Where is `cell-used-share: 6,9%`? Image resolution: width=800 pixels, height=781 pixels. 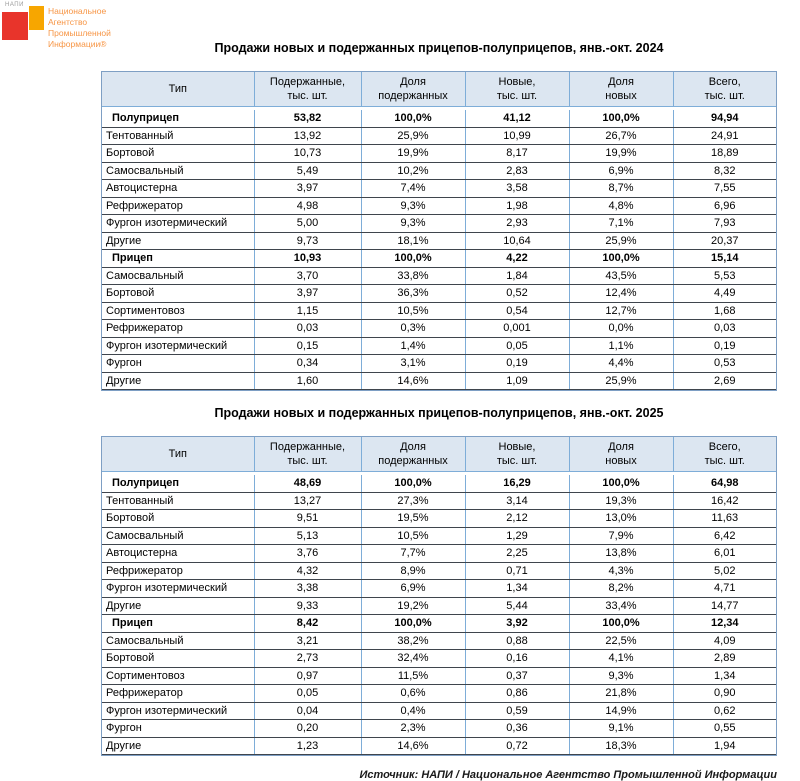
cell-used-share: 6,9% is located at coordinates (413, 588).